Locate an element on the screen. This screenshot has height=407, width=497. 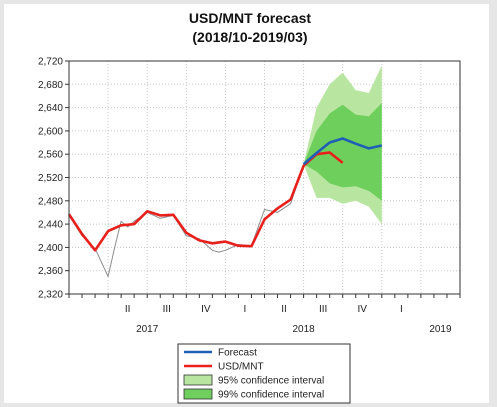
x-year-label: 2019 is located at coordinates (440, 329).